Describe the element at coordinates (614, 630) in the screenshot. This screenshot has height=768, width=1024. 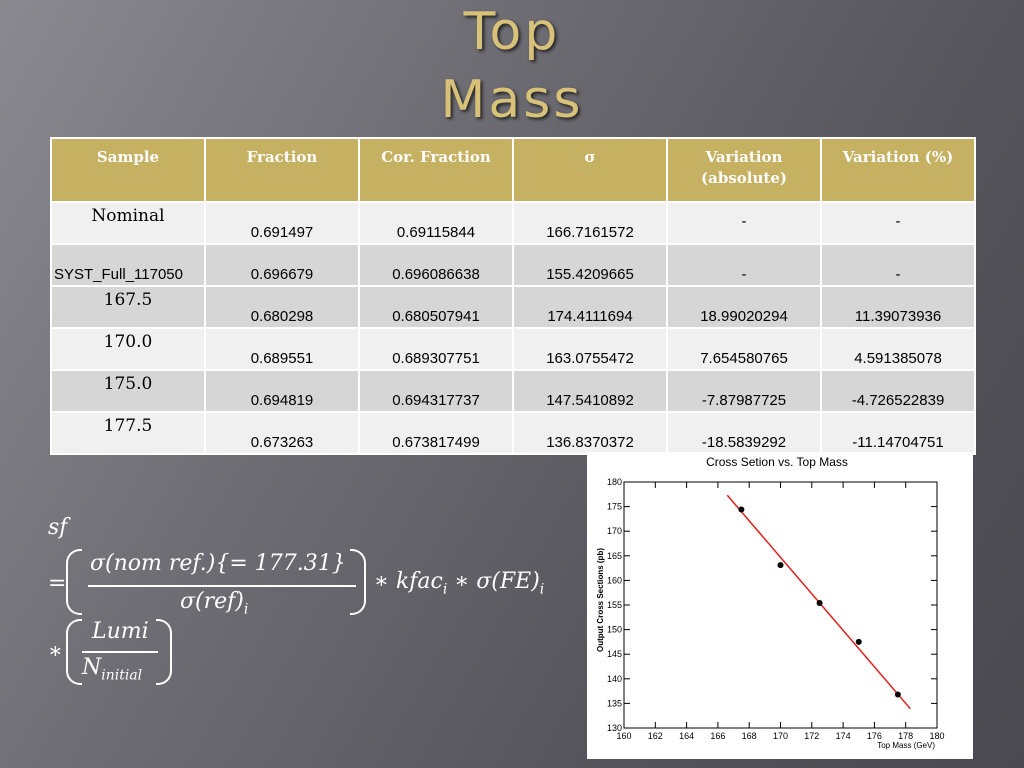
I see `y-tick-label: 150` at that location.